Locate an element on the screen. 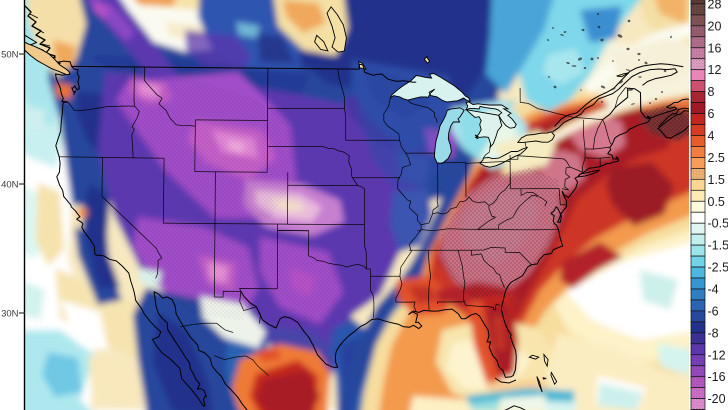 The image size is (728, 410). svg-text: 1.5 is located at coordinates (716, 180).